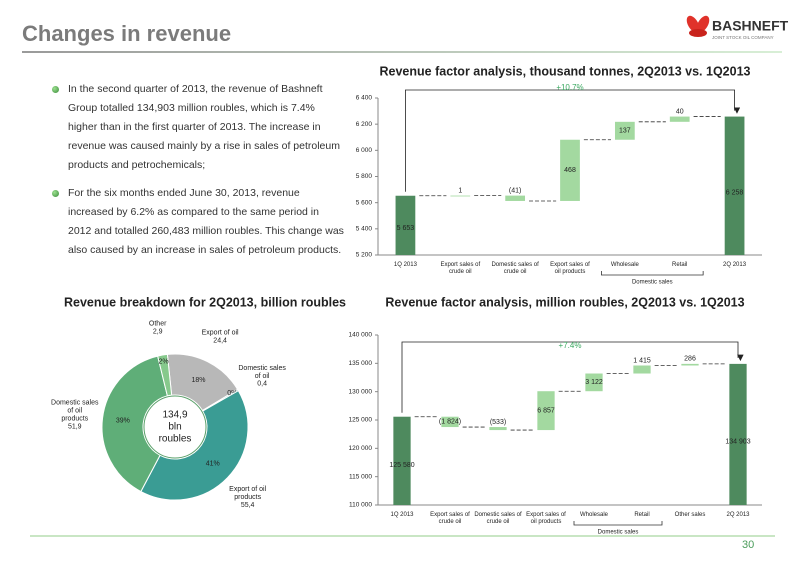  I want to click on logo-text: BASHNEFT, so click(750, 26).